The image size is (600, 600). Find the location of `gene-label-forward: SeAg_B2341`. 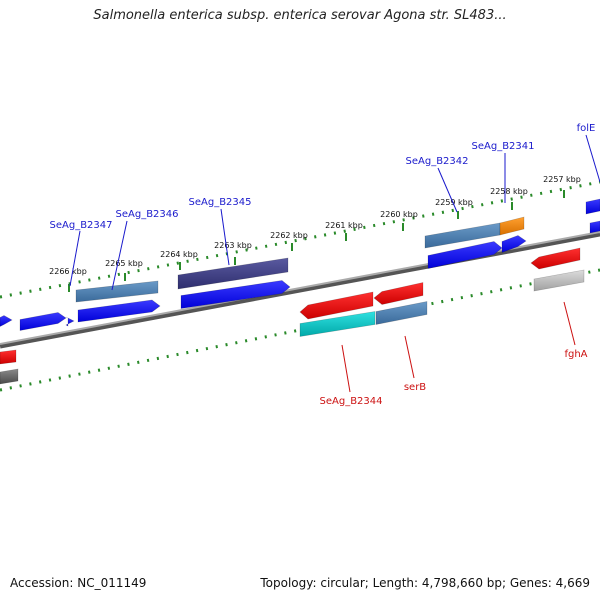

gene-label-forward: SeAg_B2341 is located at coordinates (503, 146).